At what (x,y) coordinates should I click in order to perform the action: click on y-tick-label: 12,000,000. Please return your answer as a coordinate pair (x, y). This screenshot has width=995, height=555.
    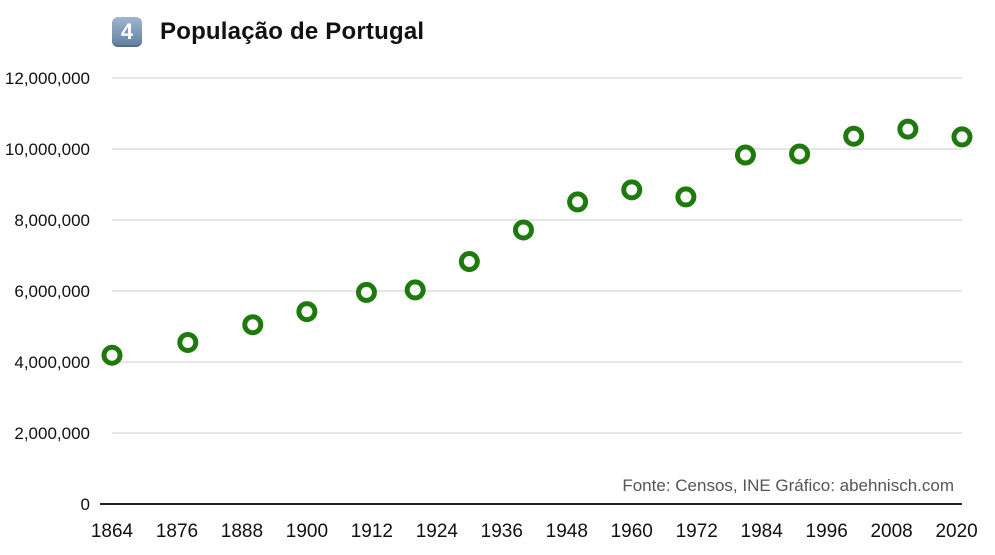
    Looking at the image, I should click on (47, 78).